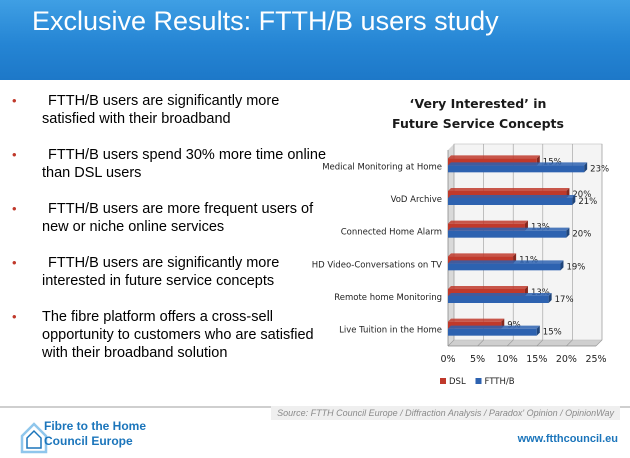 The height and width of the screenshot is (458, 630). I want to click on category-label: Medical Monitoring at Home, so click(382, 167).